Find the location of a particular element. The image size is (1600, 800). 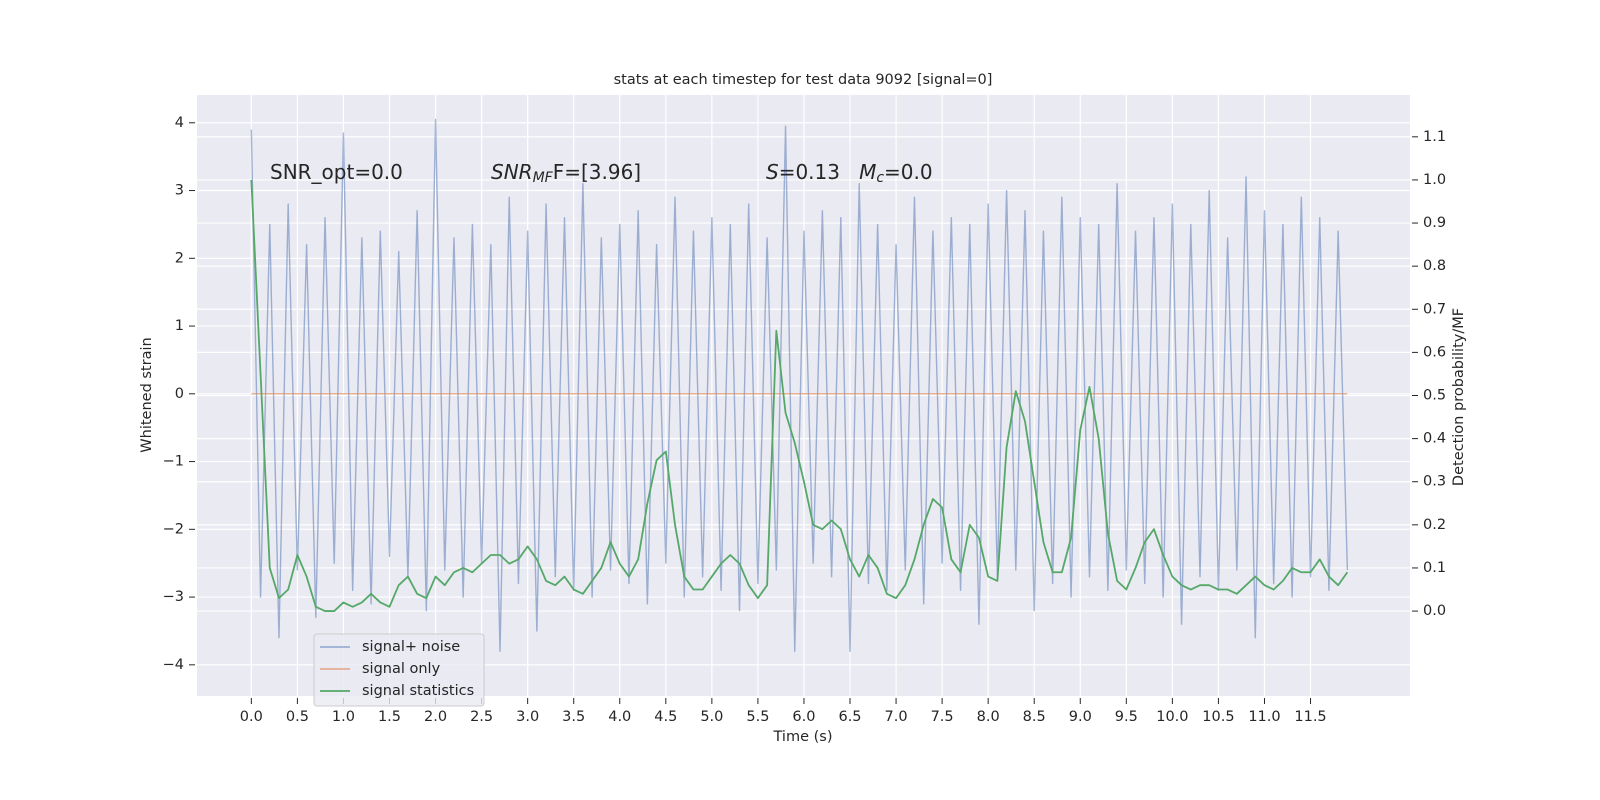

y-tick-label: −1 is located at coordinates (173, 462).